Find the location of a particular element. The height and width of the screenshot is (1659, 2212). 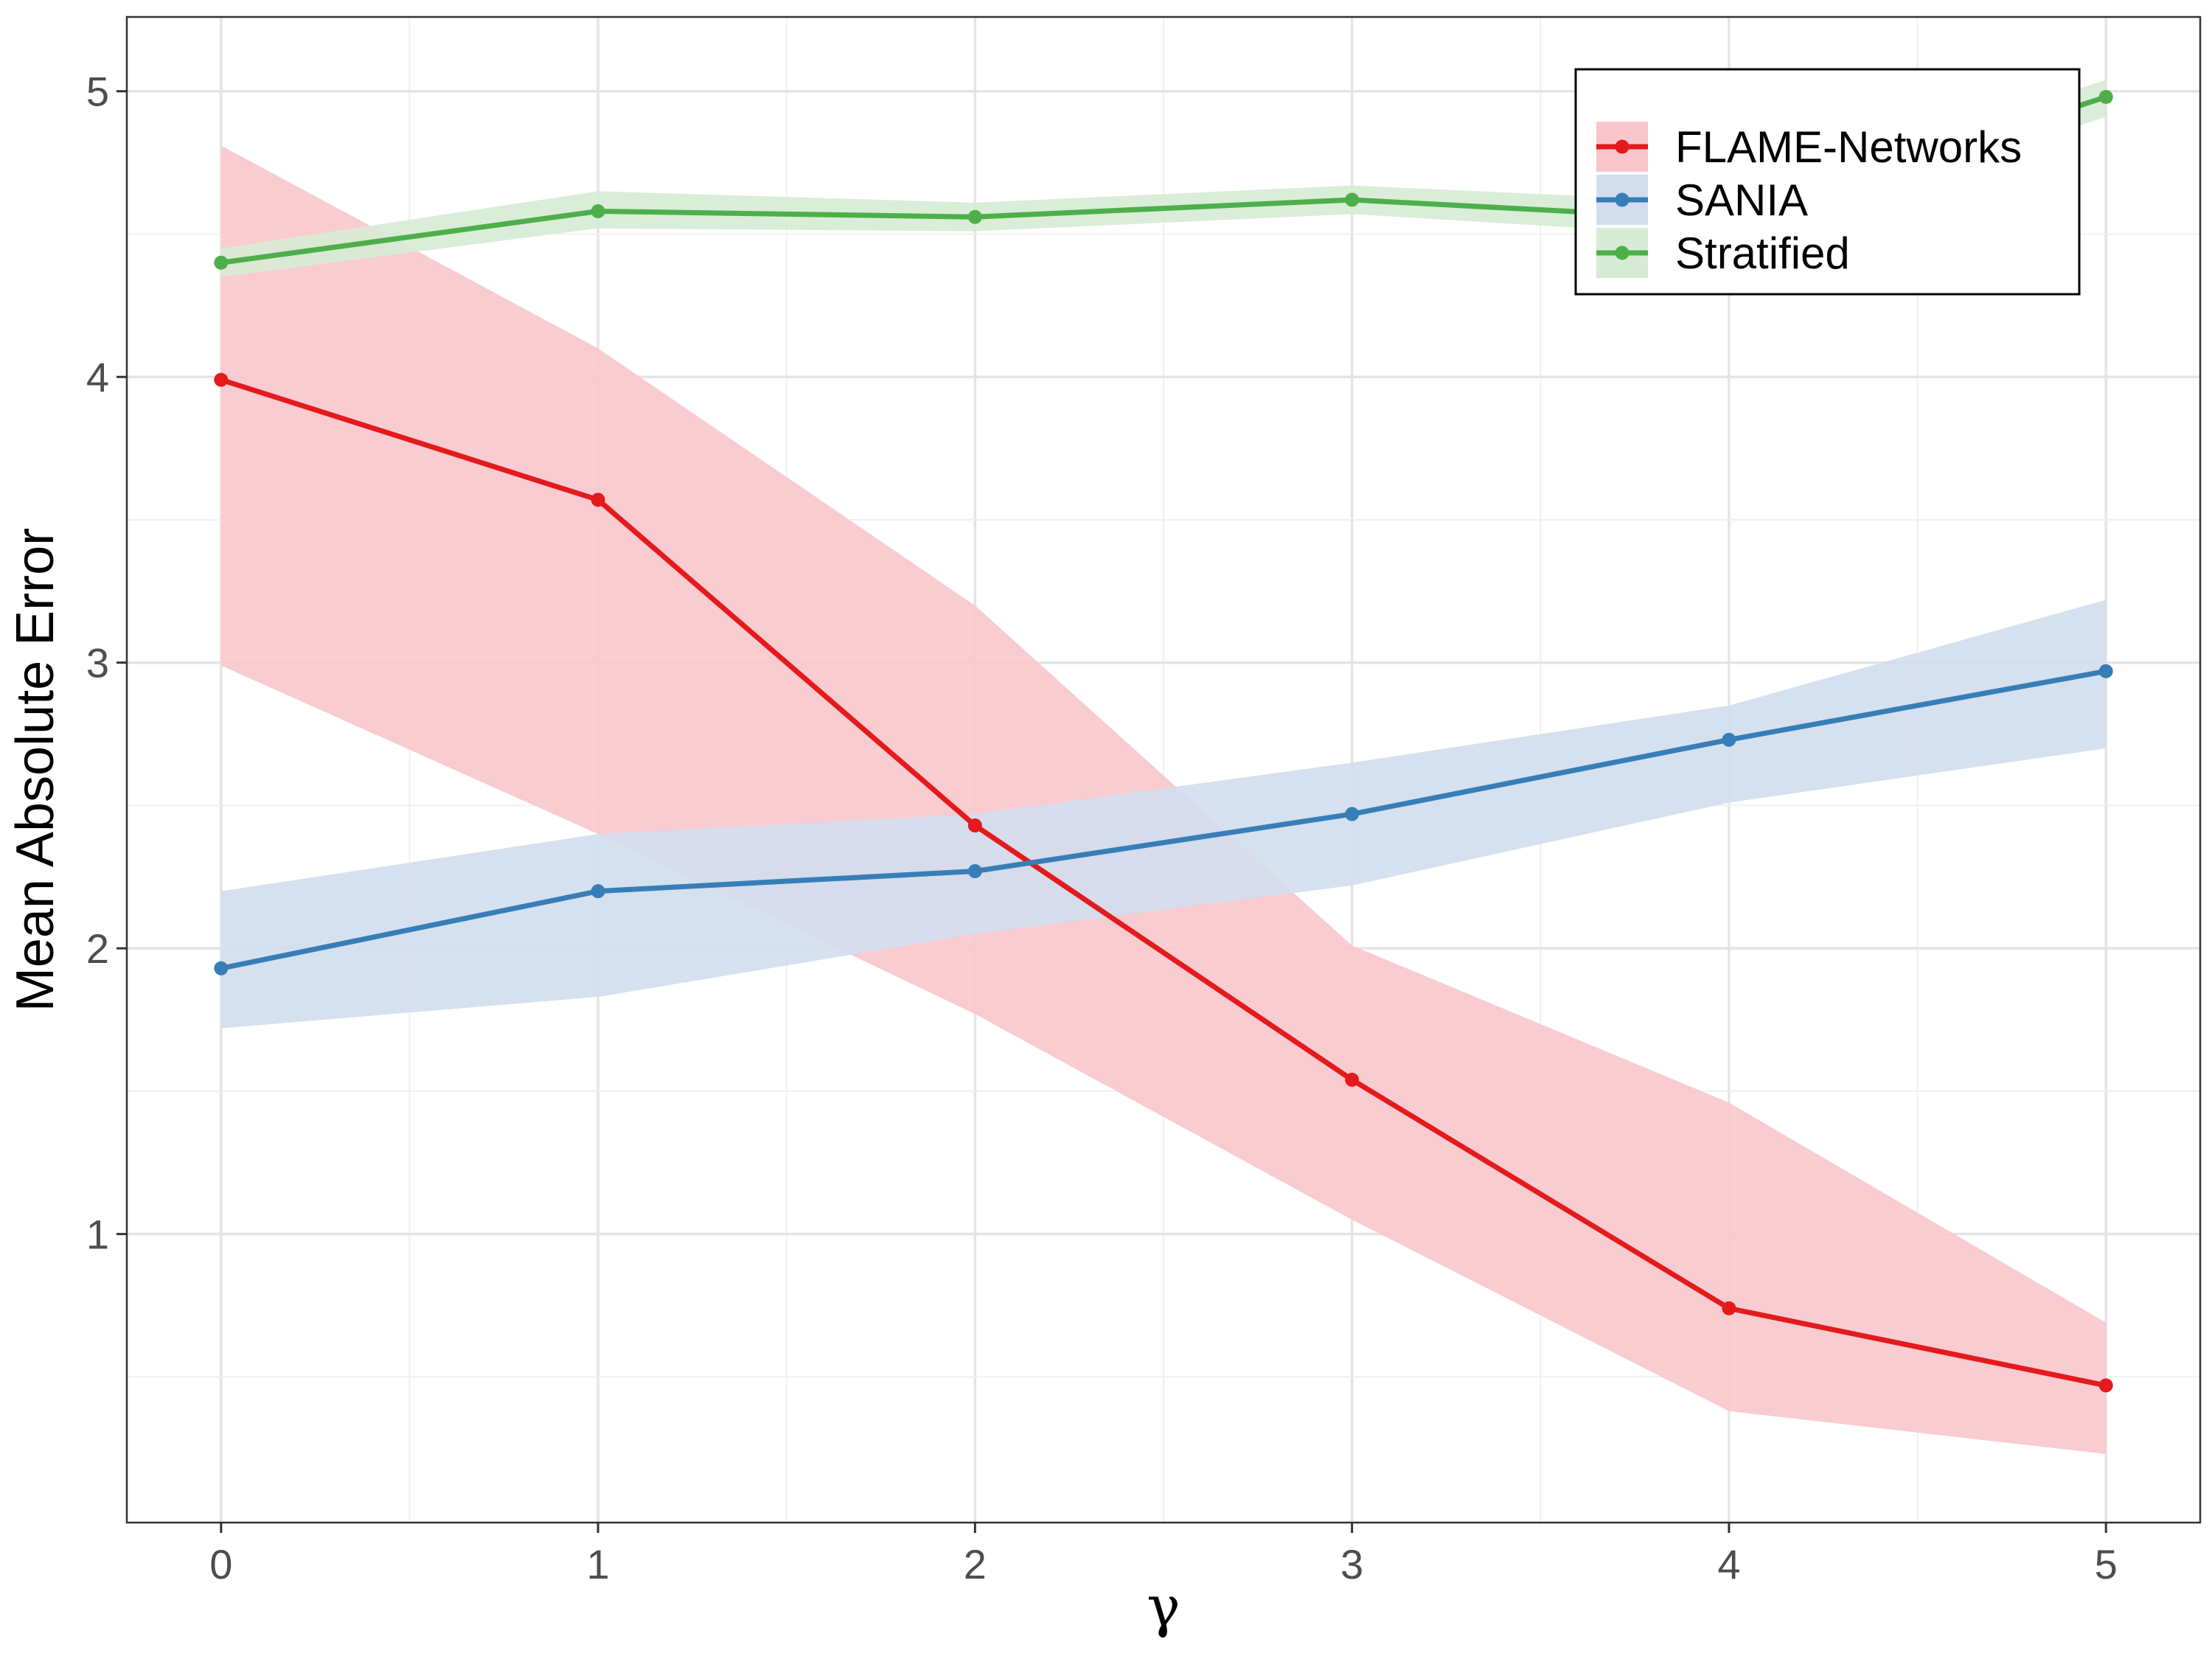

legend-box is located at coordinates (1827, 182).